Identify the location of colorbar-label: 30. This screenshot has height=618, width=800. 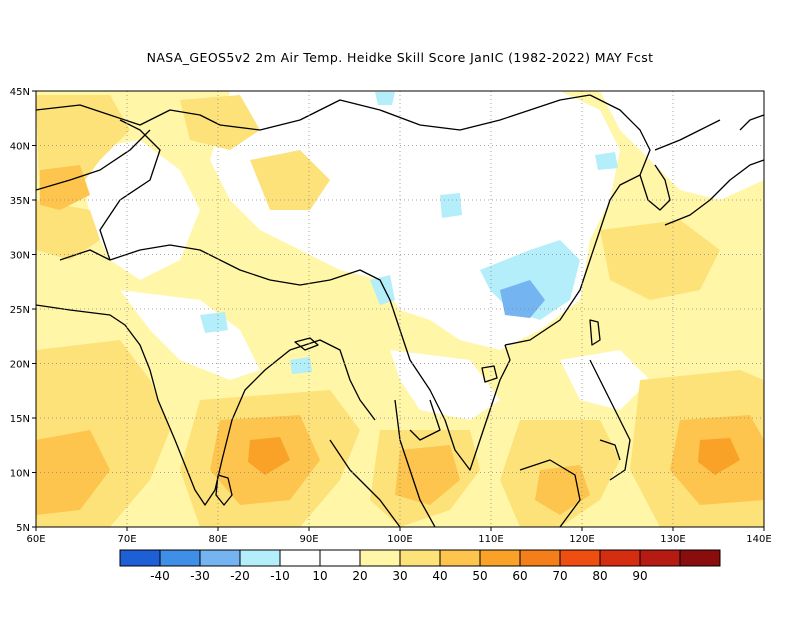
(399, 576).